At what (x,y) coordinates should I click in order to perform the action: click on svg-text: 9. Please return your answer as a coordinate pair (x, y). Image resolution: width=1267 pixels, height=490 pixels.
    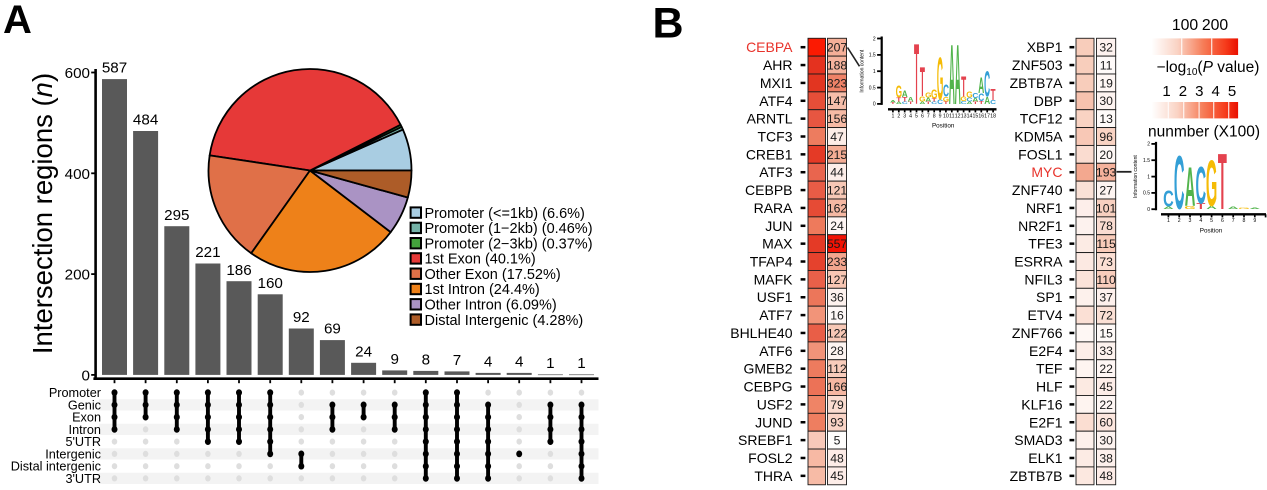
    Looking at the image, I should click on (394, 359).